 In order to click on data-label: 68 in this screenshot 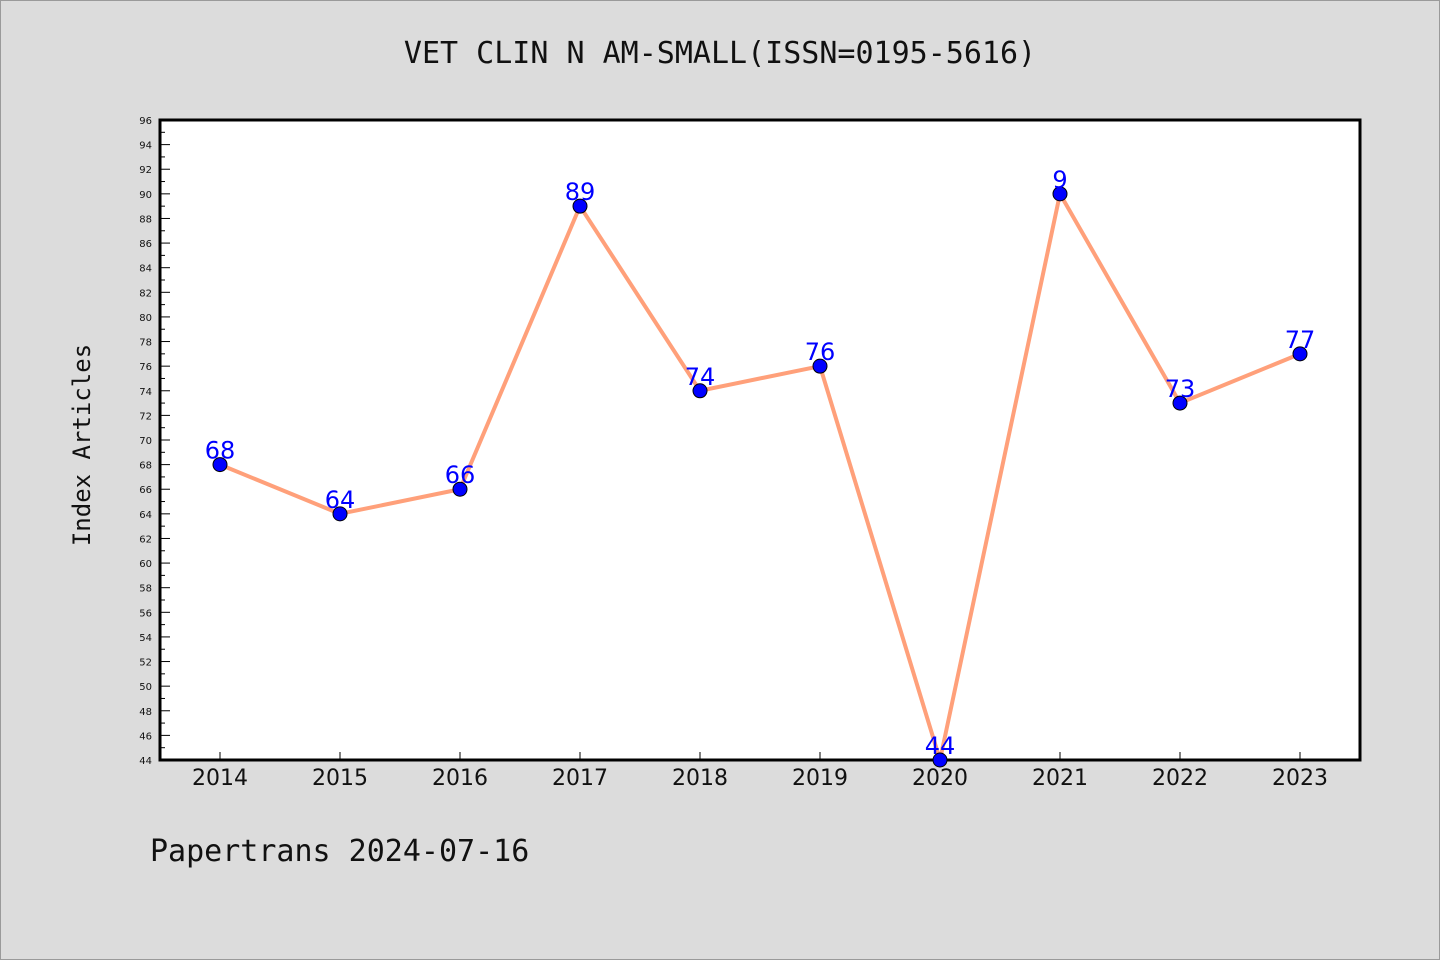, I will do `click(220, 451)`.